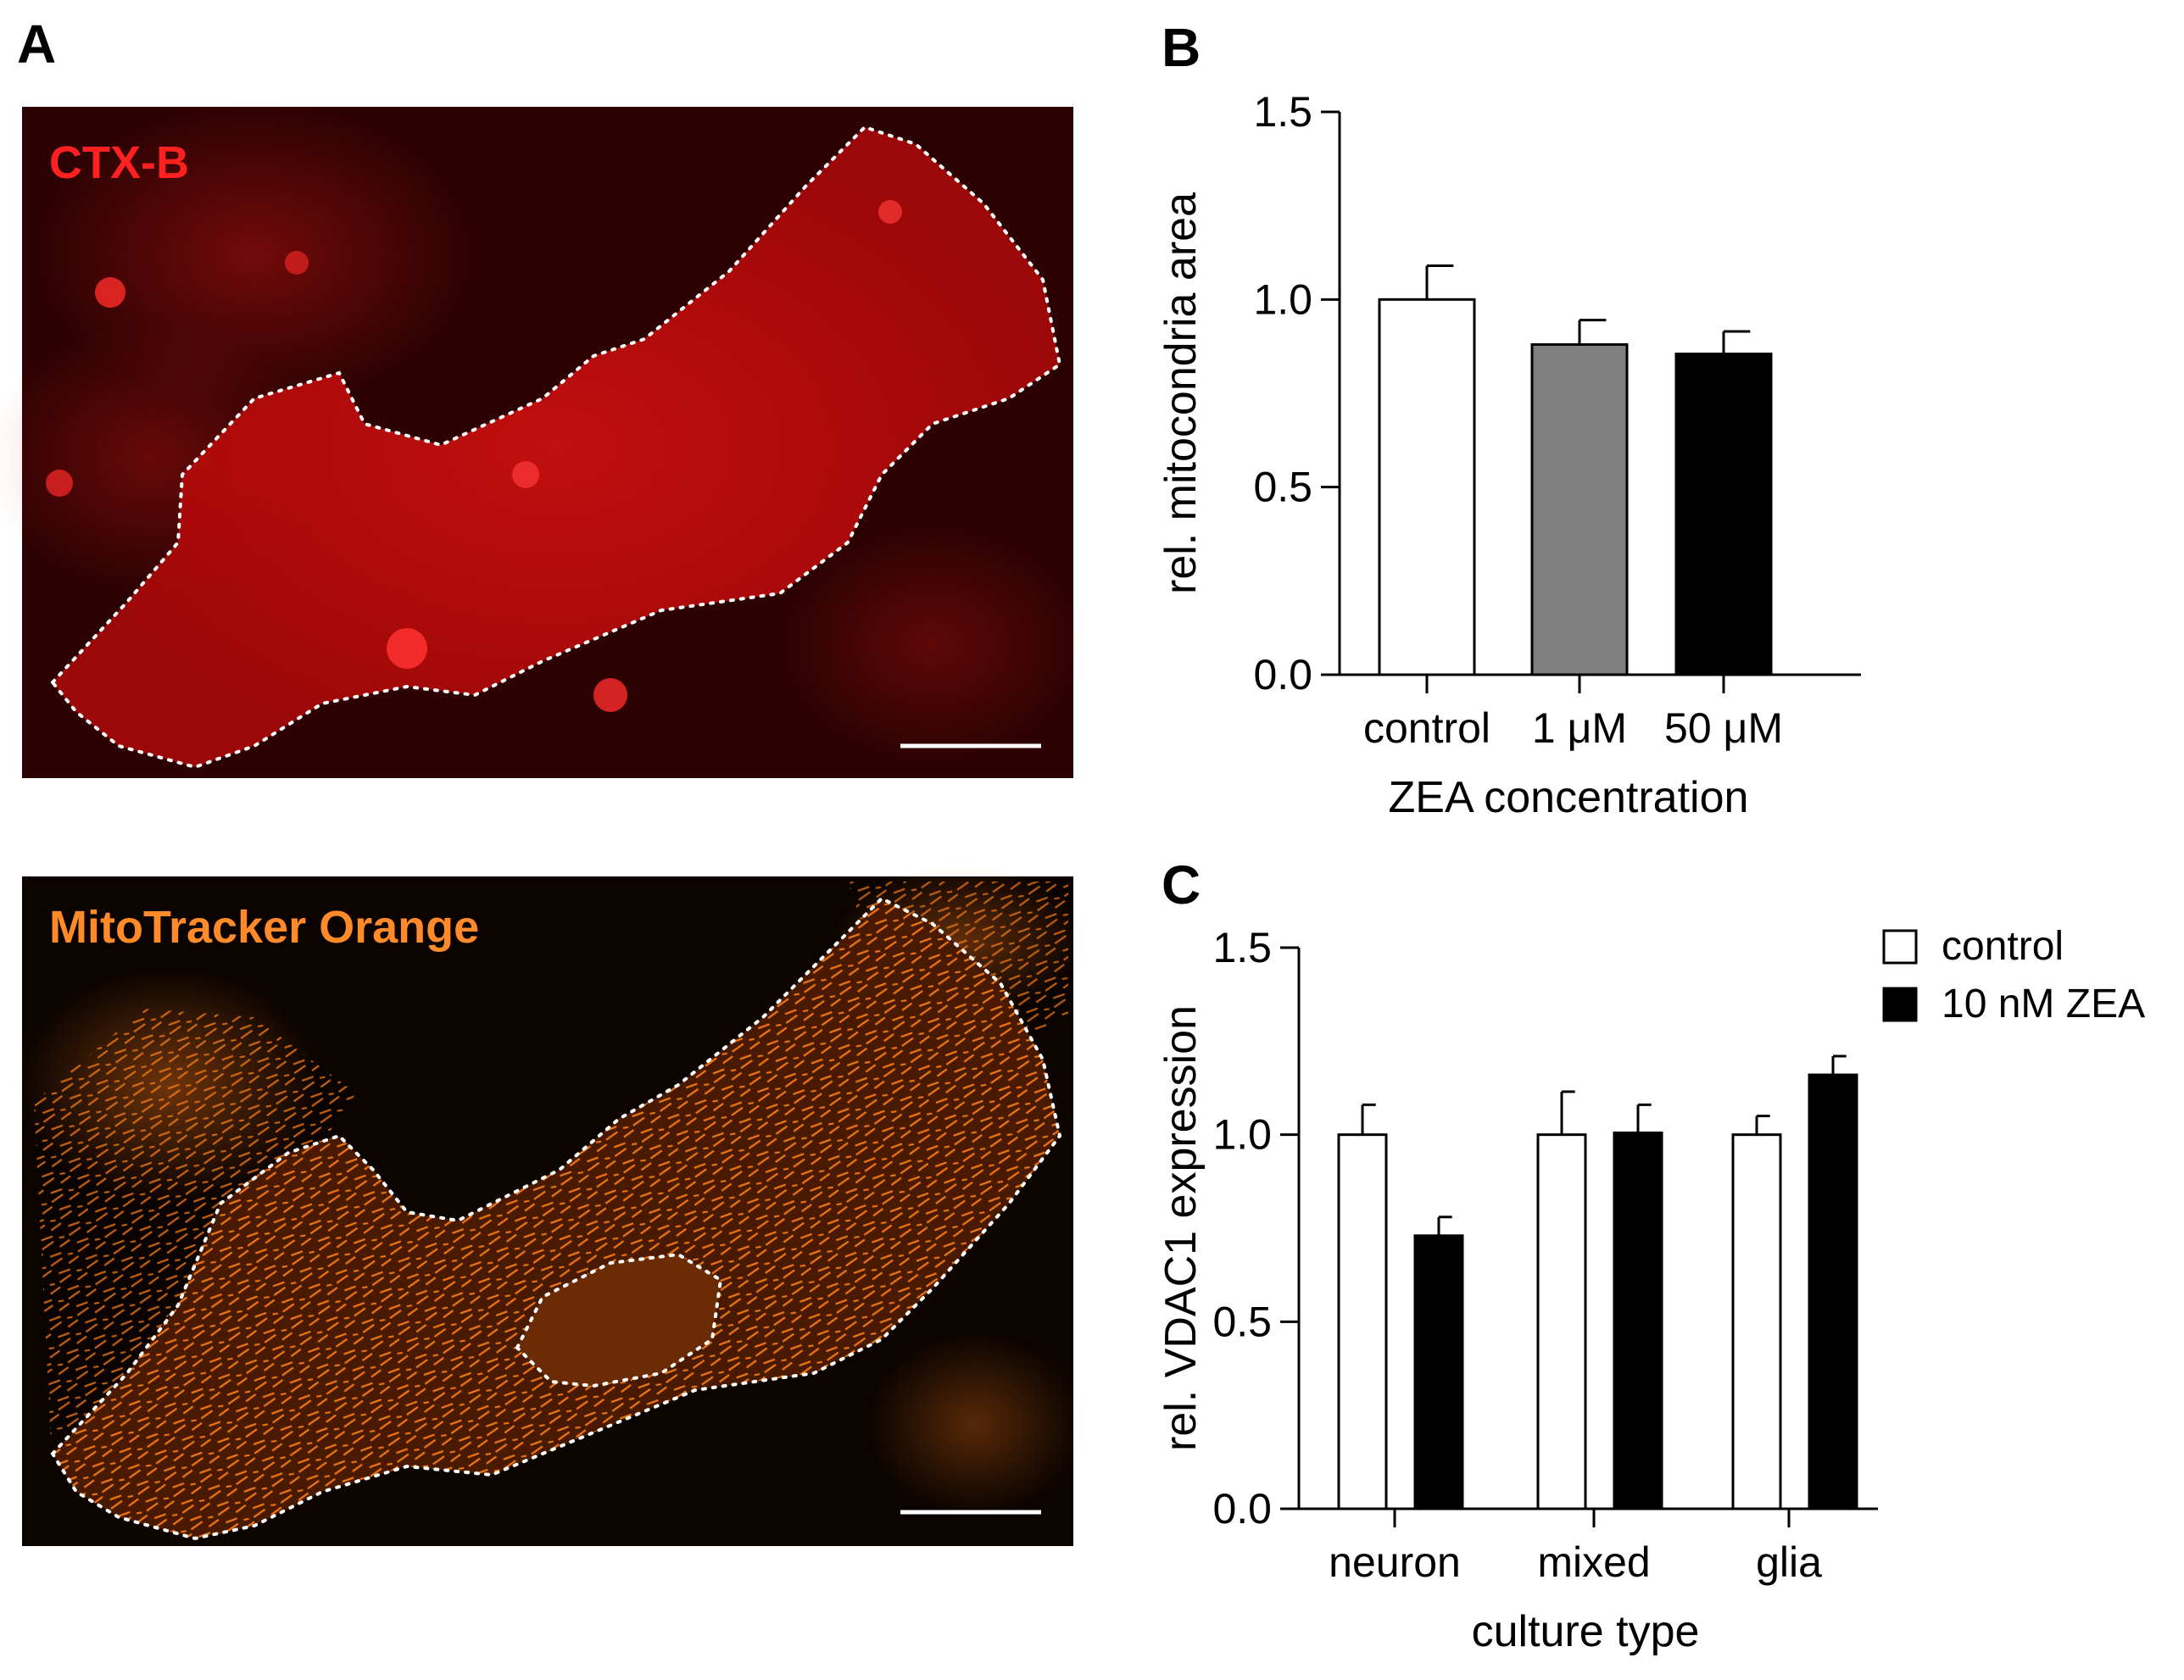 The width and height of the screenshot is (2184, 1680). I want to click on mito-nucleus, so click(619, 1320).